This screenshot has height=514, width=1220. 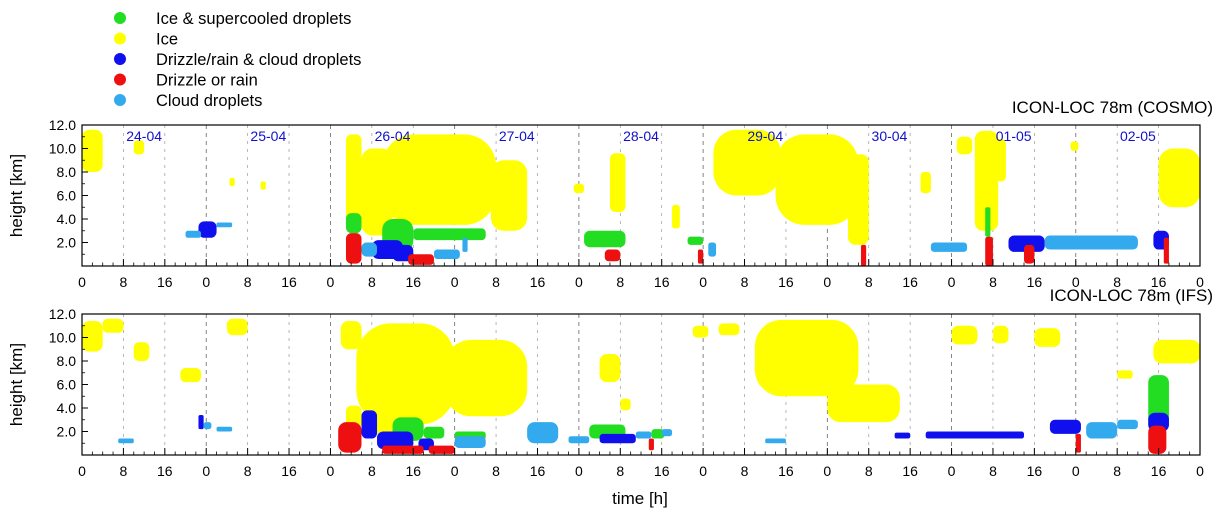 What do you see at coordinates (1131, 295) in the screenshot?
I see `panel-title: ICON-LOC 78m (IFS)` at bounding box center [1131, 295].